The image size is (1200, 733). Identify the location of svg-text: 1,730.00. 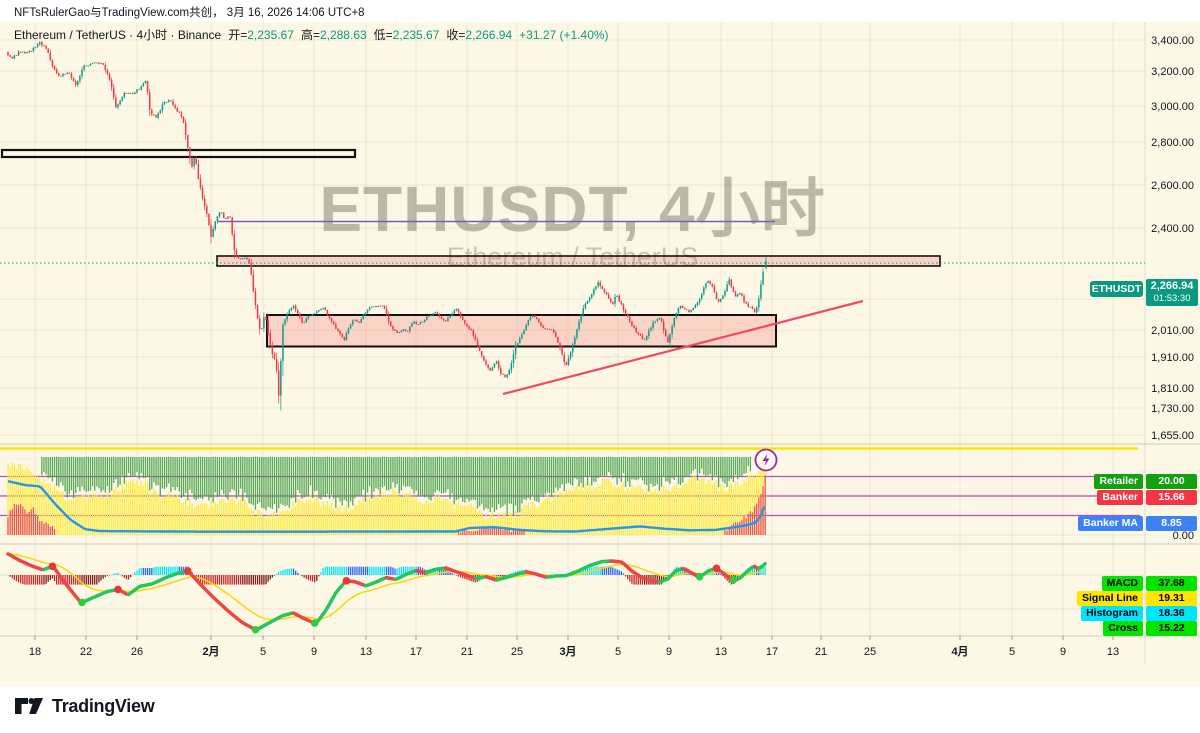
(1172, 409).